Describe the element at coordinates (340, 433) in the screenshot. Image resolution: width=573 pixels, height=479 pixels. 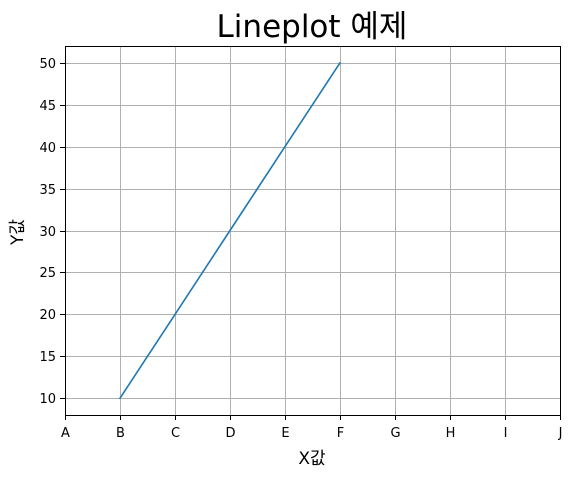
I see `x-tick-label: F` at that location.